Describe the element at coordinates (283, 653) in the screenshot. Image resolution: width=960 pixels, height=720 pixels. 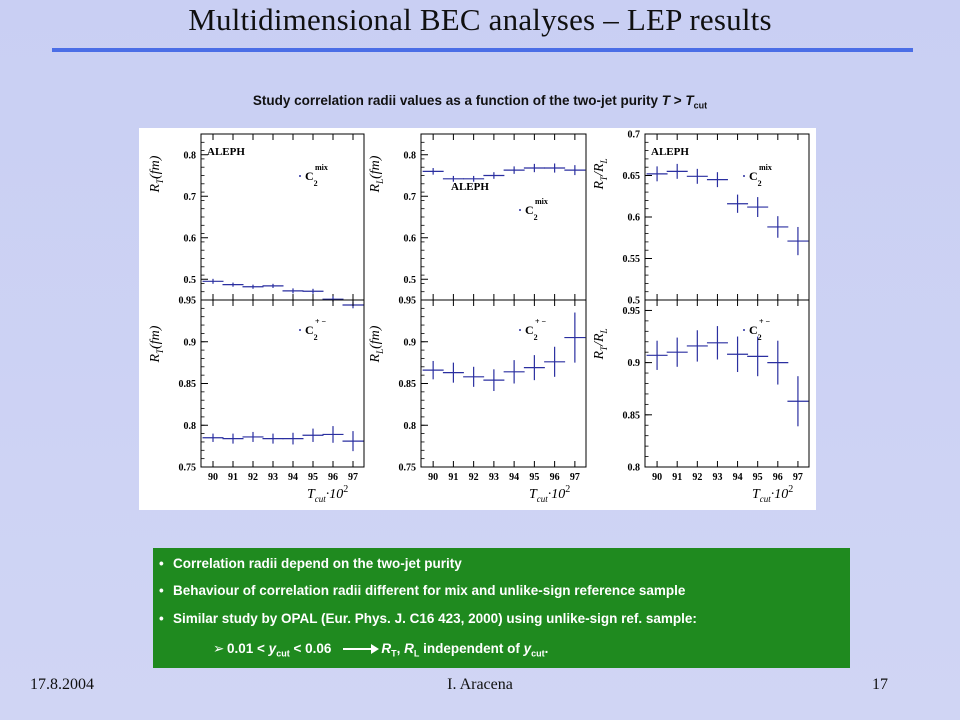
I see `ycut-sub: cut` at that location.